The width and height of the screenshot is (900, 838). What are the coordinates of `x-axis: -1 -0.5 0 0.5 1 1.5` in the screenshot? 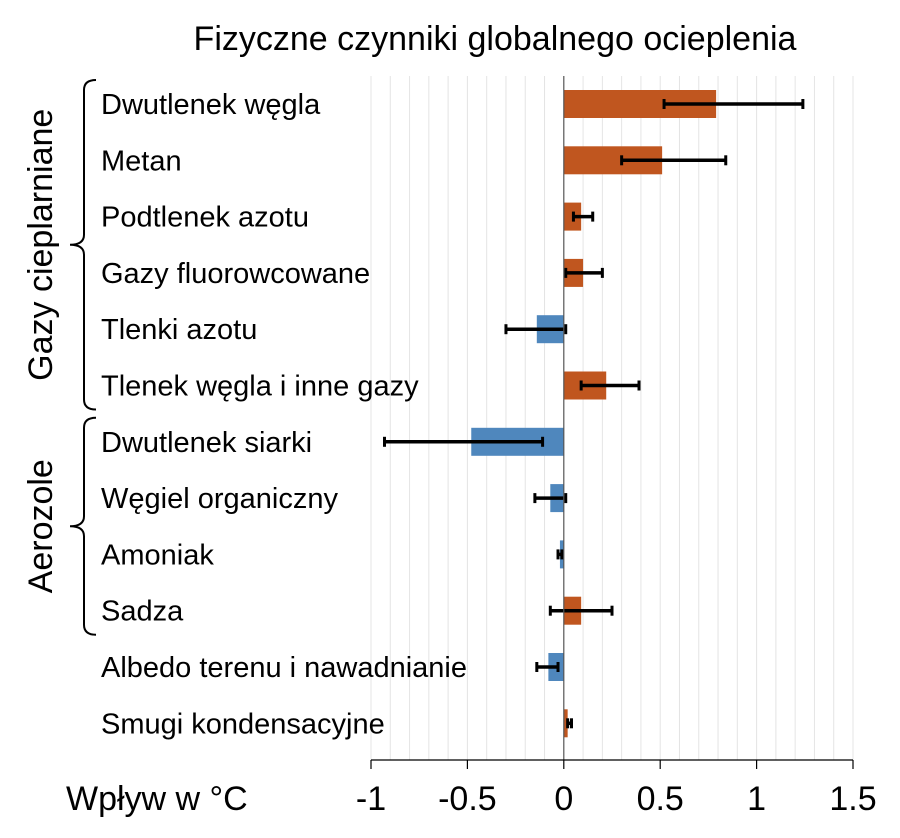 It's located at (616, 788).